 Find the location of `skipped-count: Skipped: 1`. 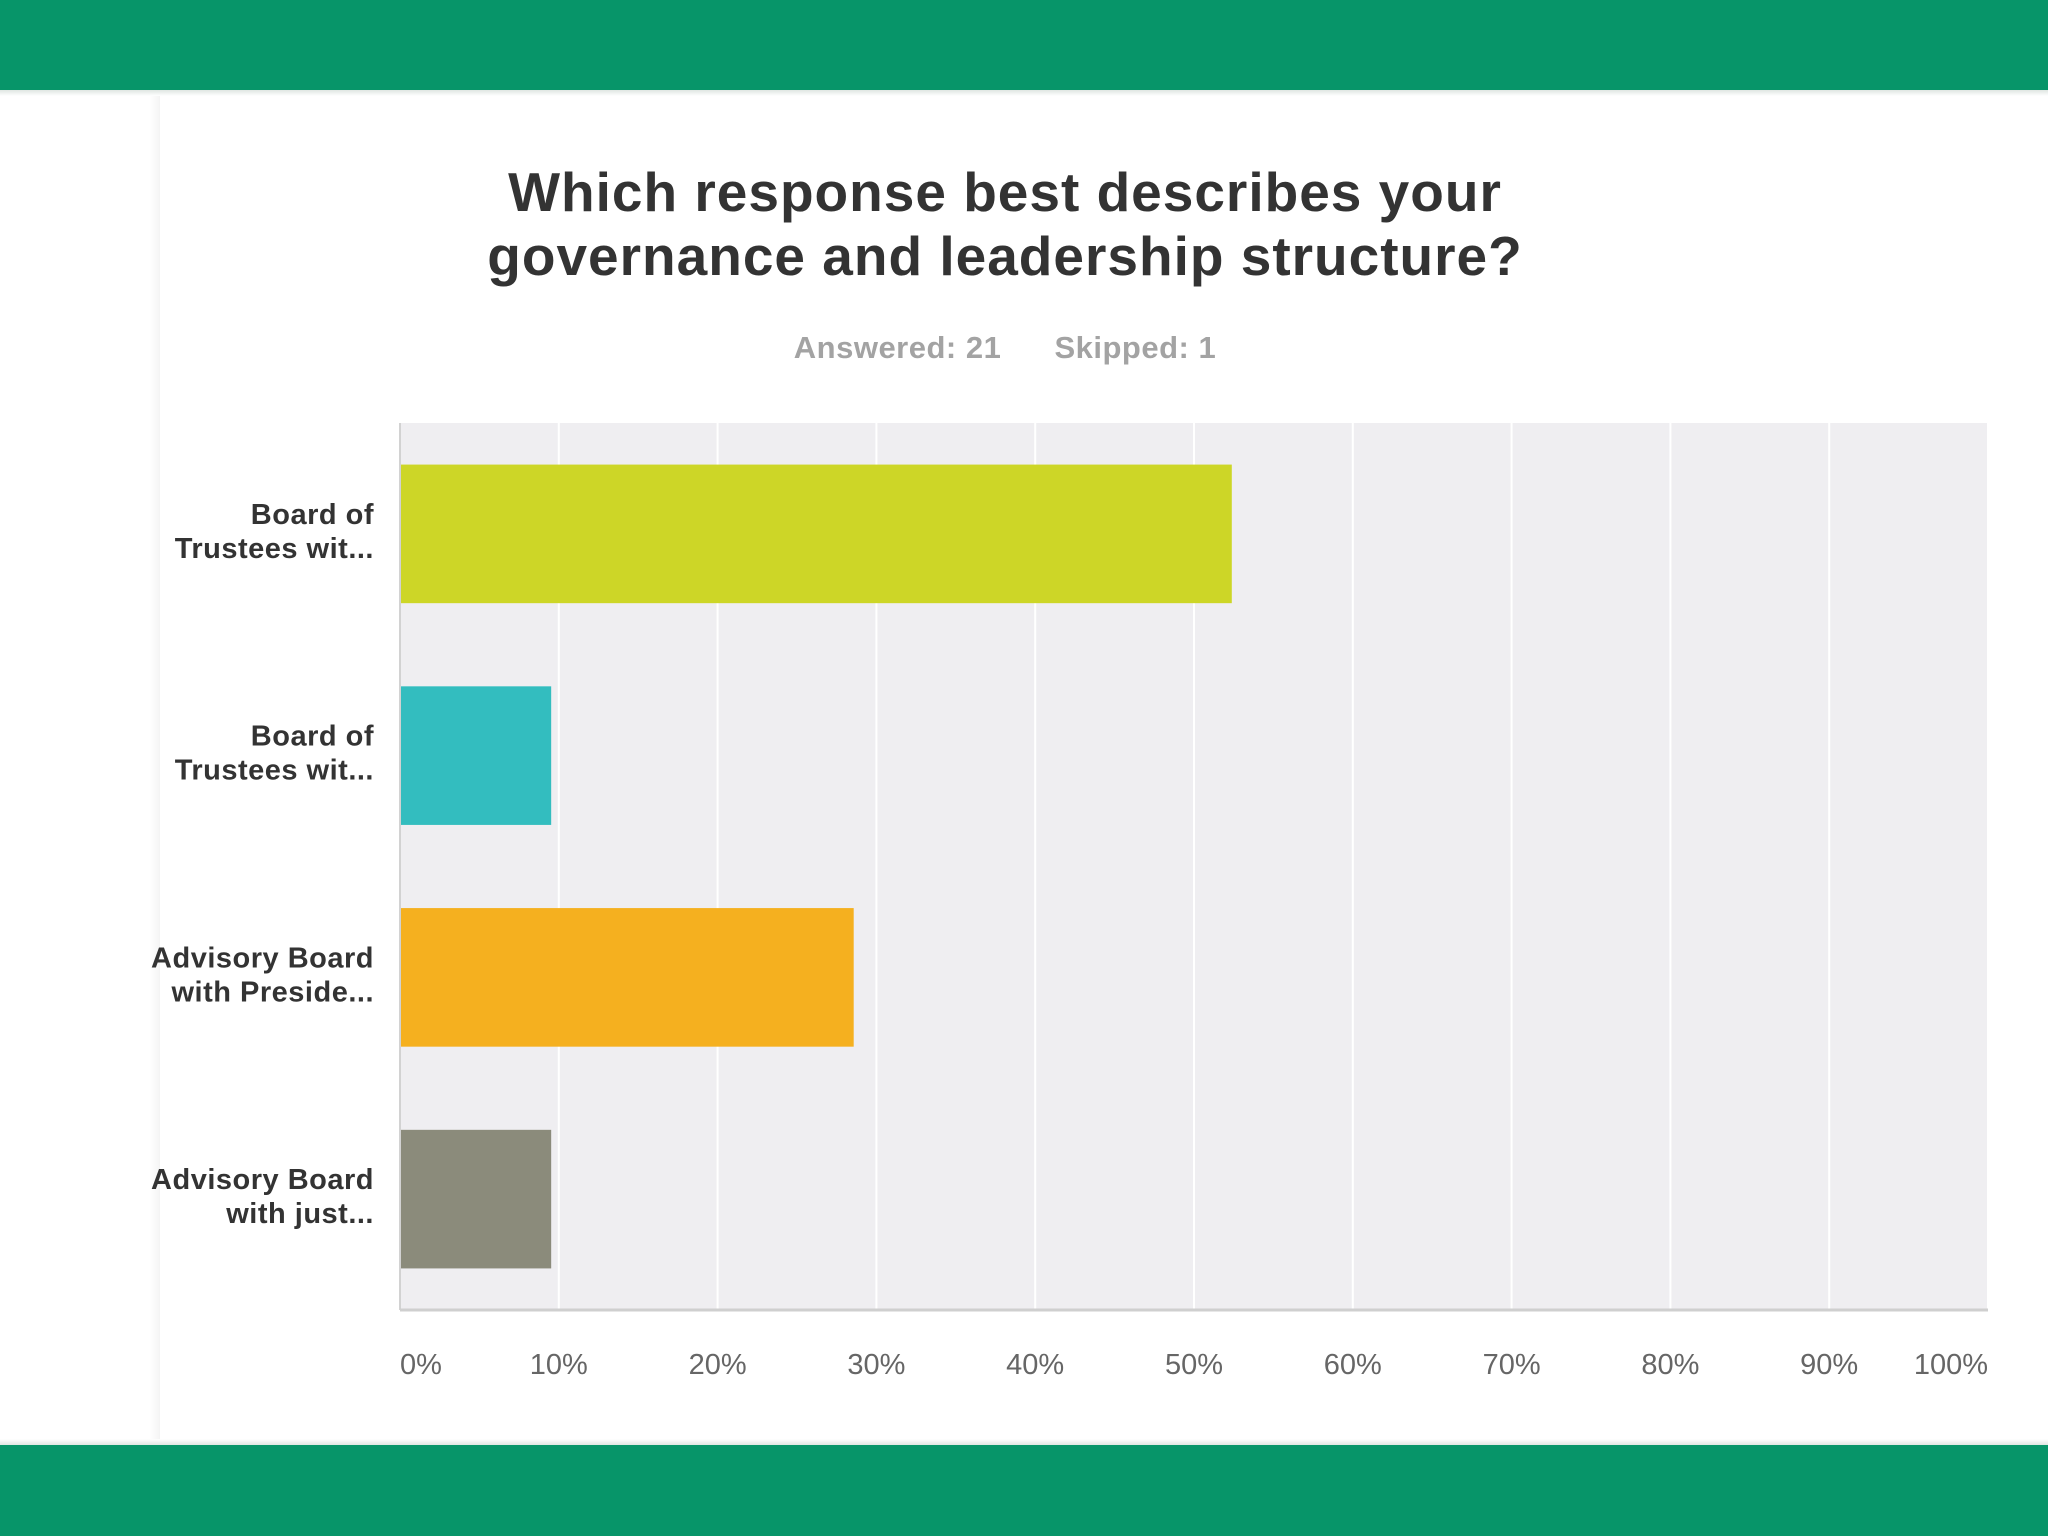

skipped-count: Skipped: 1 is located at coordinates (1135, 347).